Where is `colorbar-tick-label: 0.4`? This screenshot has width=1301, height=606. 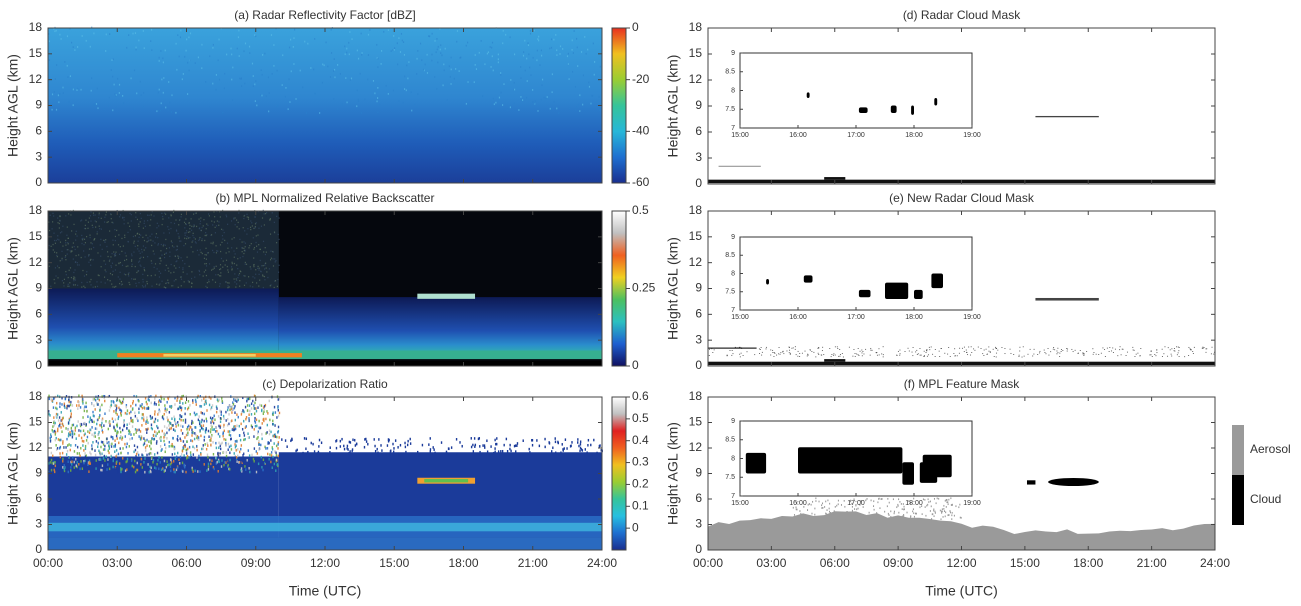 colorbar-tick-label: 0.4 is located at coordinates (640, 440).